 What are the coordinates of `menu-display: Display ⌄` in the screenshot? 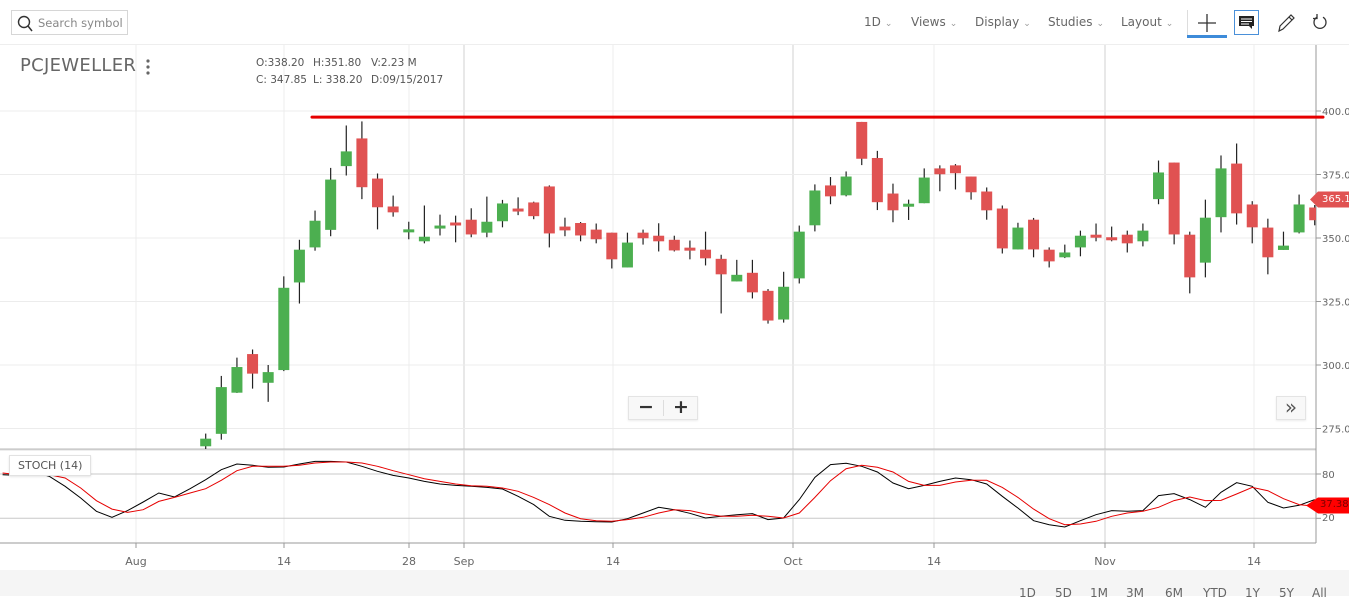 It's located at (1003, 22).